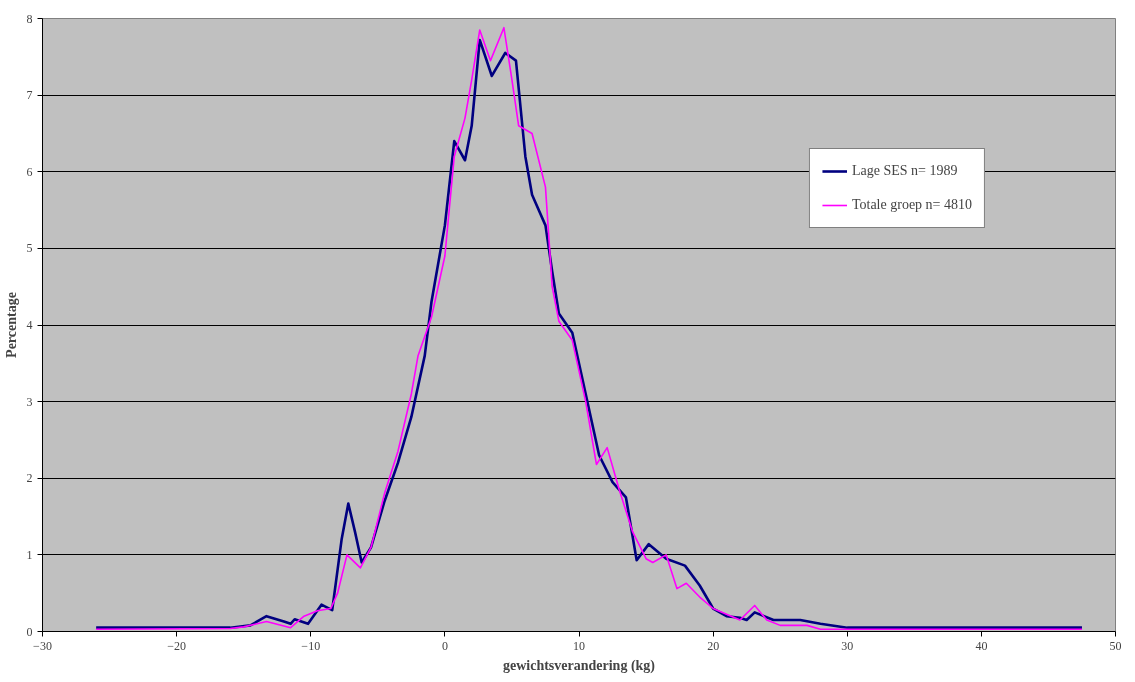  I want to click on x-axis-title: gewichtsverandering (kg), so click(579, 665).